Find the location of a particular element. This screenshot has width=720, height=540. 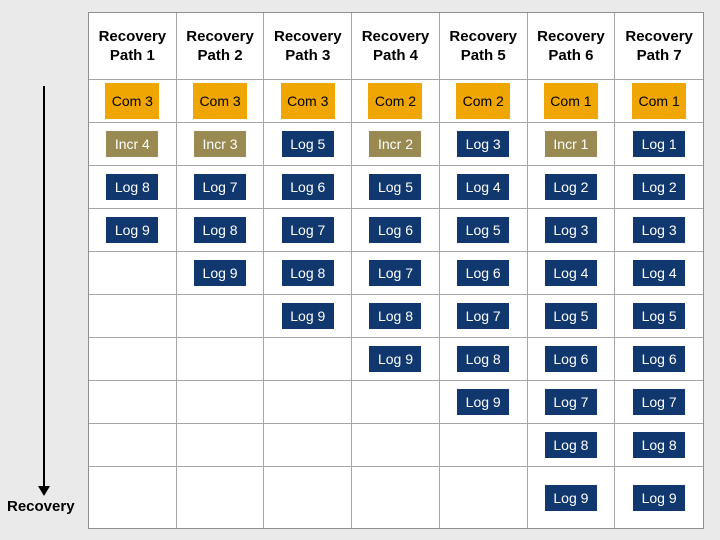

incr-box: Incr 2 is located at coordinates (395, 144).